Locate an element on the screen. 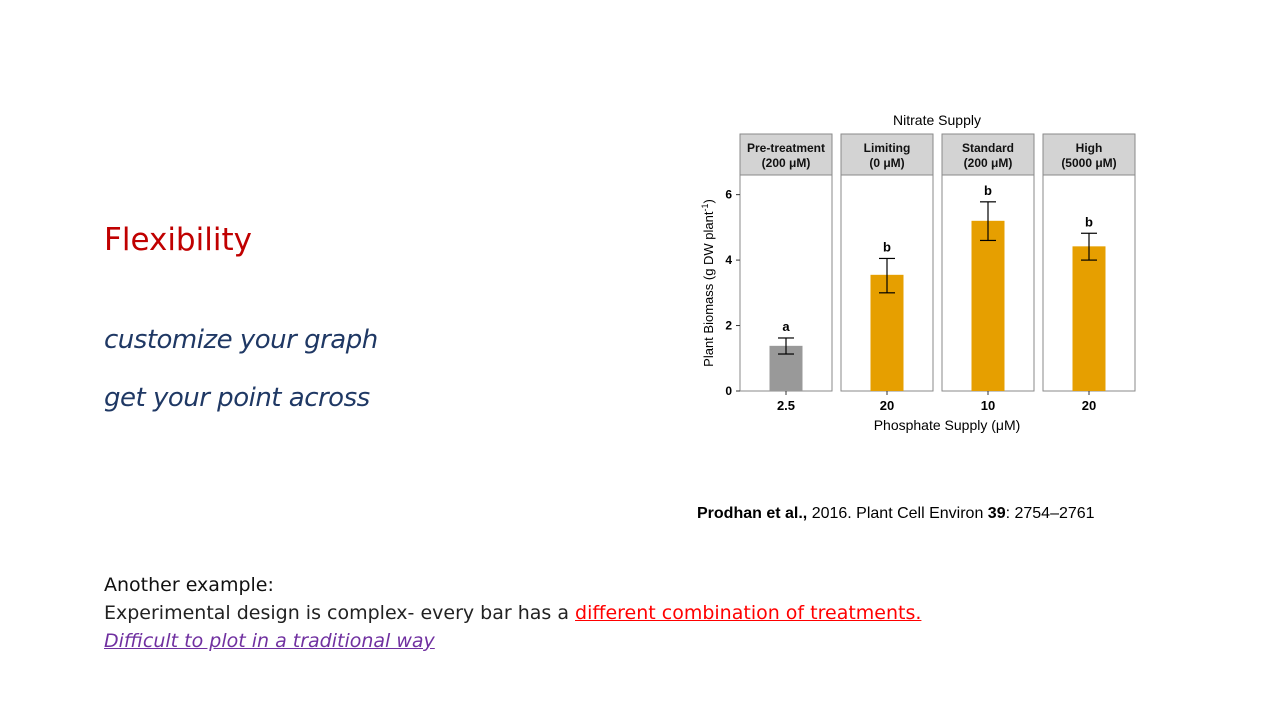 The height and width of the screenshot is (720, 1280). y-axis-label: Plant Biomass (g DW plant-1) is located at coordinates (708, 283).